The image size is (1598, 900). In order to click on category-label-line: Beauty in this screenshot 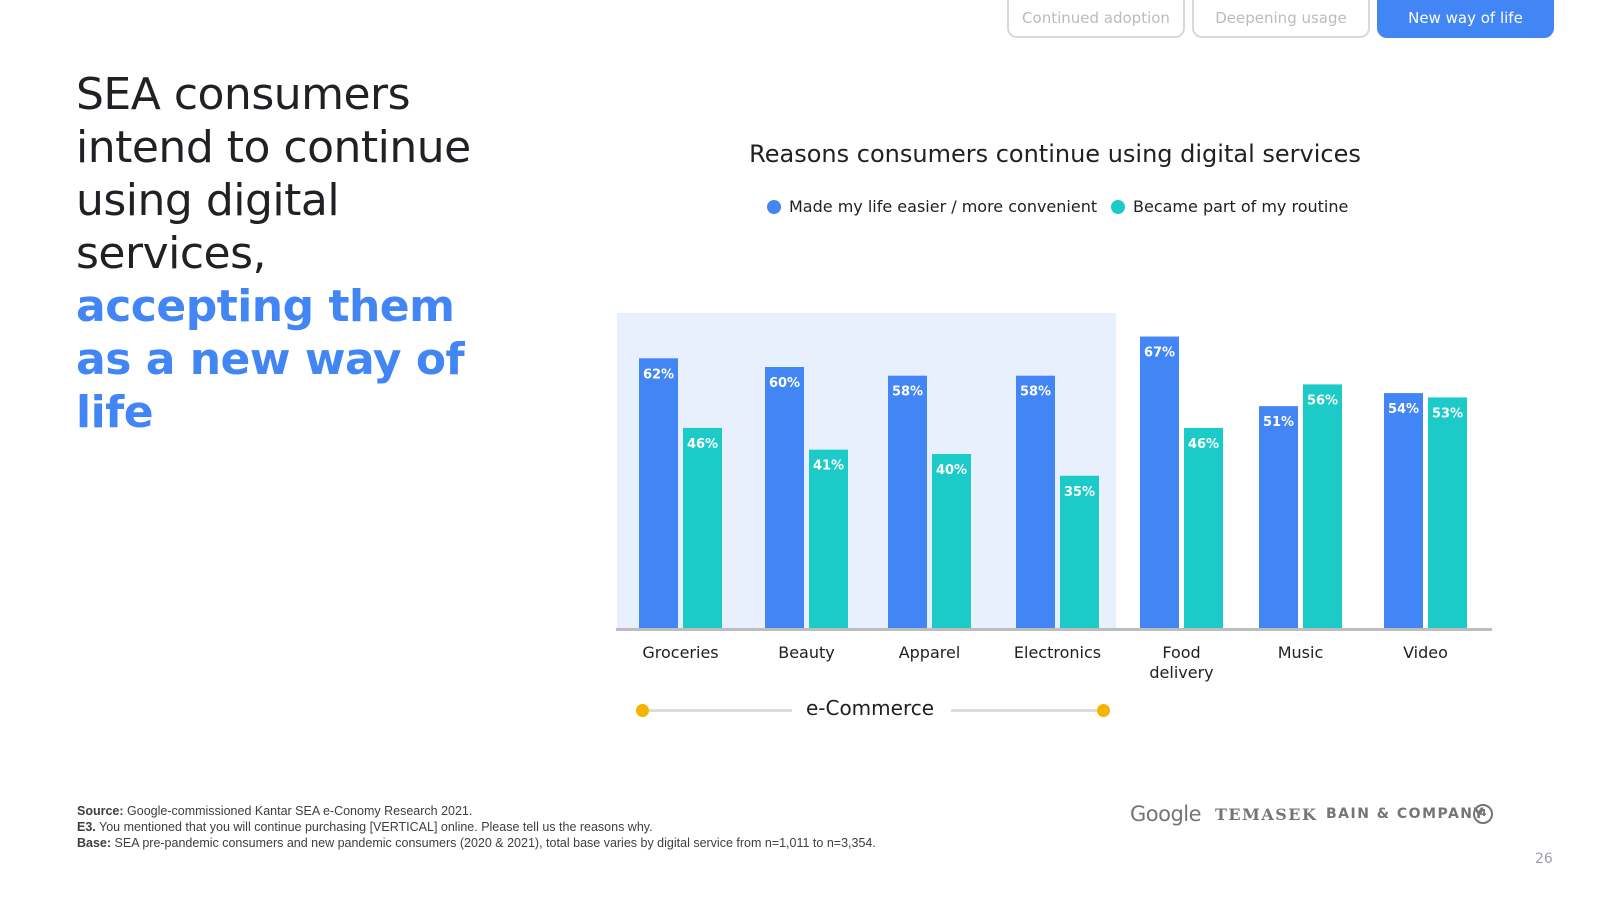, I will do `click(806, 652)`.